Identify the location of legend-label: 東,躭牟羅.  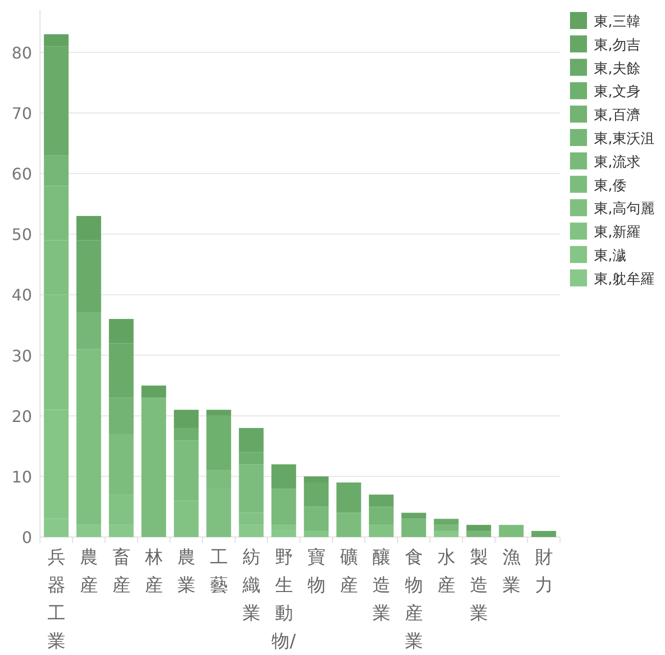
(624, 279).